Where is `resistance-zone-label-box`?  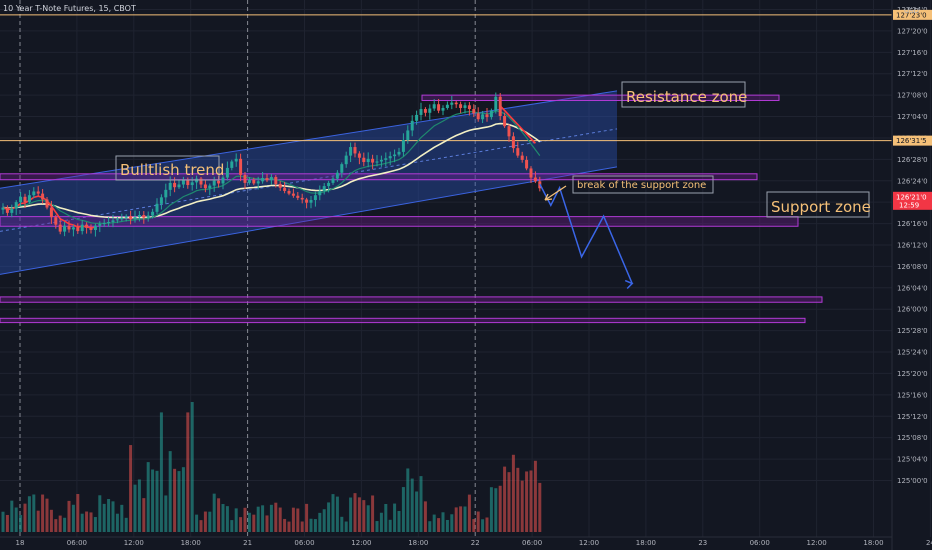 resistance-zone-label-box is located at coordinates (683, 94).